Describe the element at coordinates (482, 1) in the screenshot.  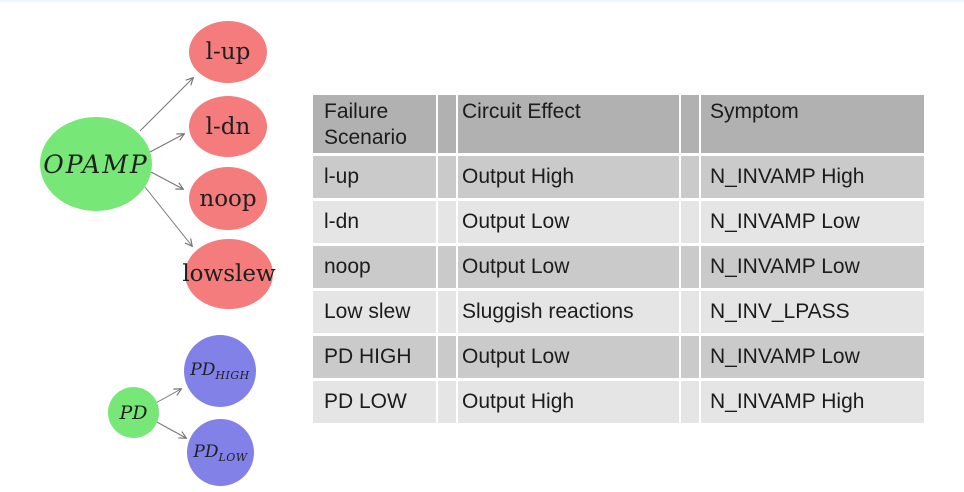
I see `window-top-edge` at that location.